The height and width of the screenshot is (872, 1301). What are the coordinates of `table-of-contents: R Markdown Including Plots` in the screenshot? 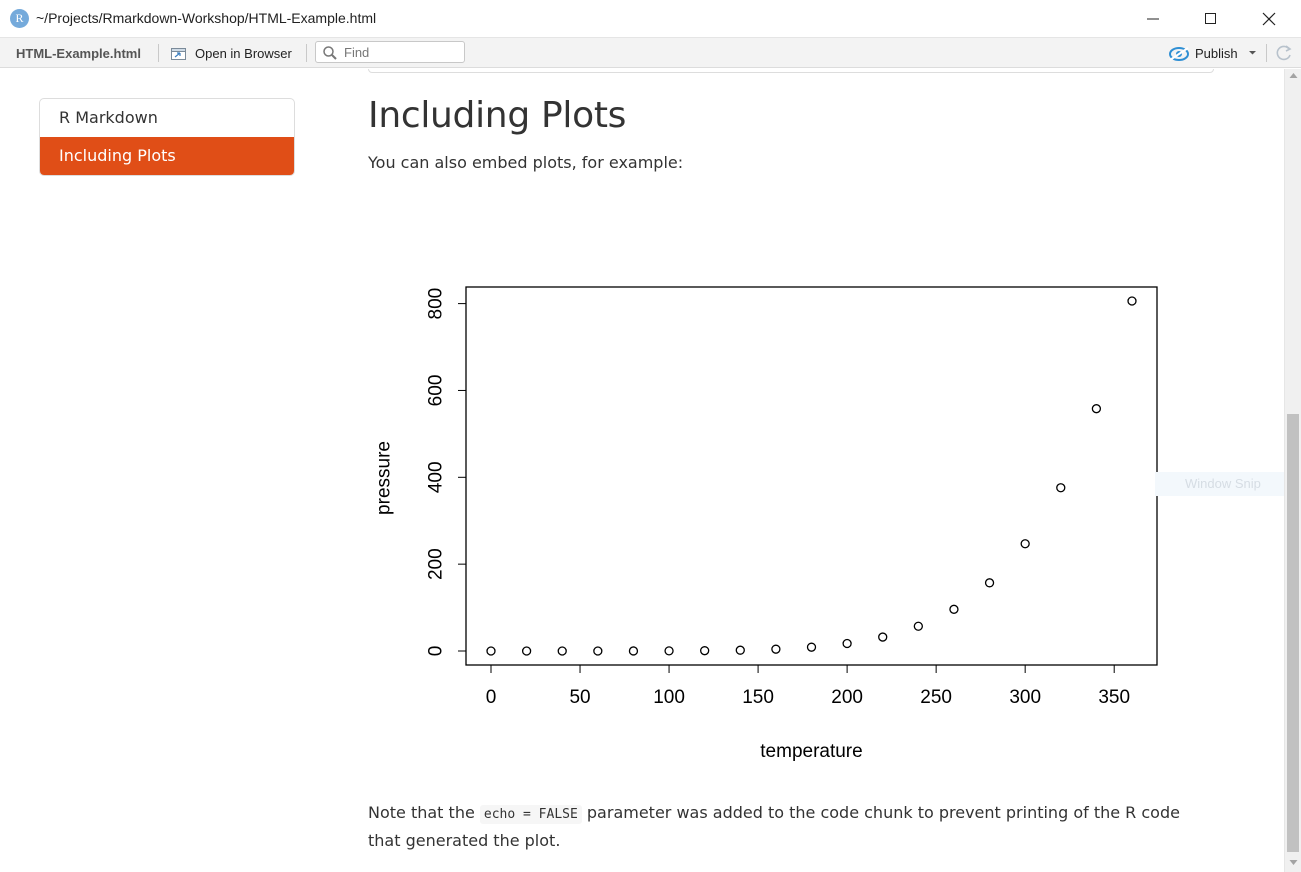 It's located at (167, 137).